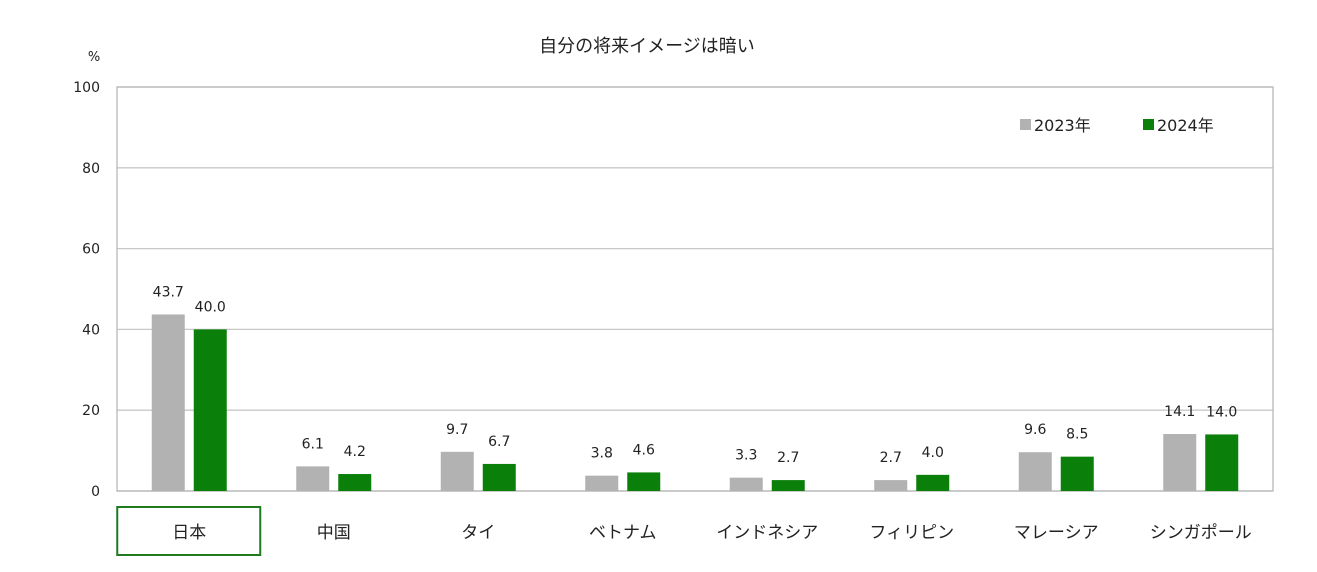 This screenshot has height=572, width=1317. What do you see at coordinates (602, 454) in the screenshot?
I see `data-label: 3.8` at bounding box center [602, 454].